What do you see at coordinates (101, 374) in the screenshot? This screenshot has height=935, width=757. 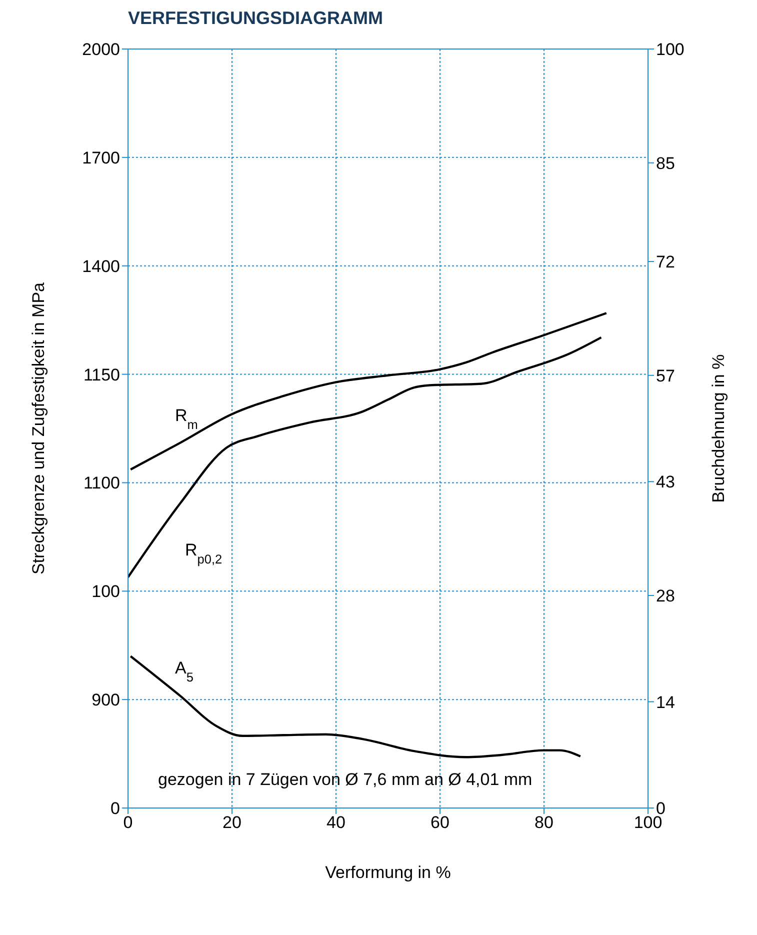 I see `category-label: 1150` at bounding box center [101, 374].